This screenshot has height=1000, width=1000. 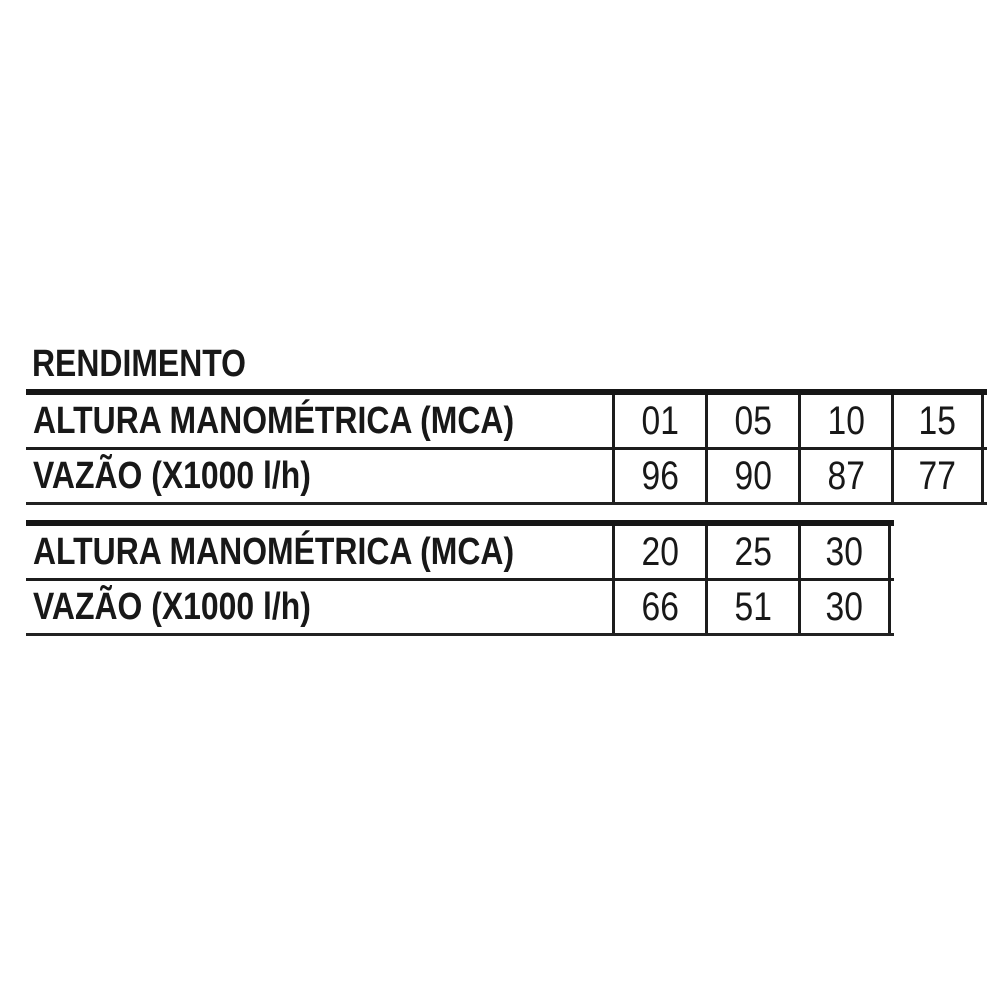 What do you see at coordinates (274, 420) in the screenshot?
I see `table1-head-label-text: ALTURA MANOMÉTRICA (MCA)` at bounding box center [274, 420].